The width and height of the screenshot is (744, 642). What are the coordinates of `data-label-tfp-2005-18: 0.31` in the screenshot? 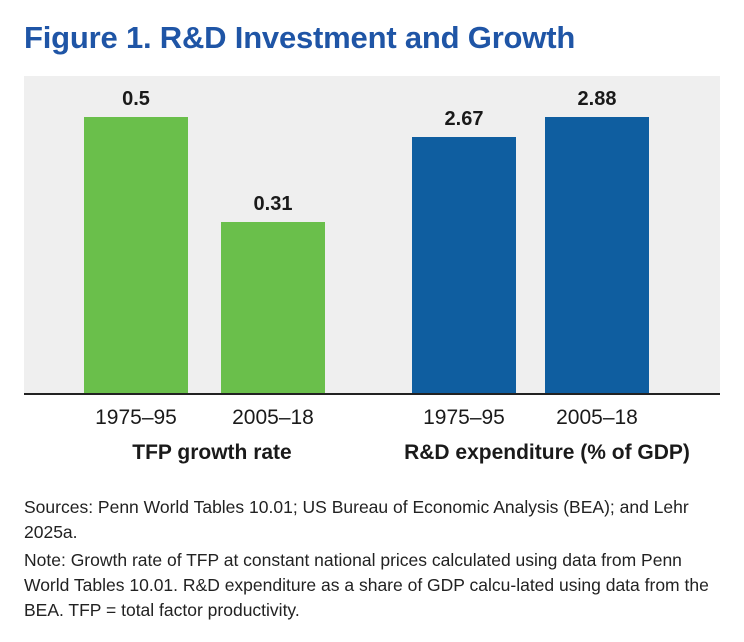 It's located at (273, 204).